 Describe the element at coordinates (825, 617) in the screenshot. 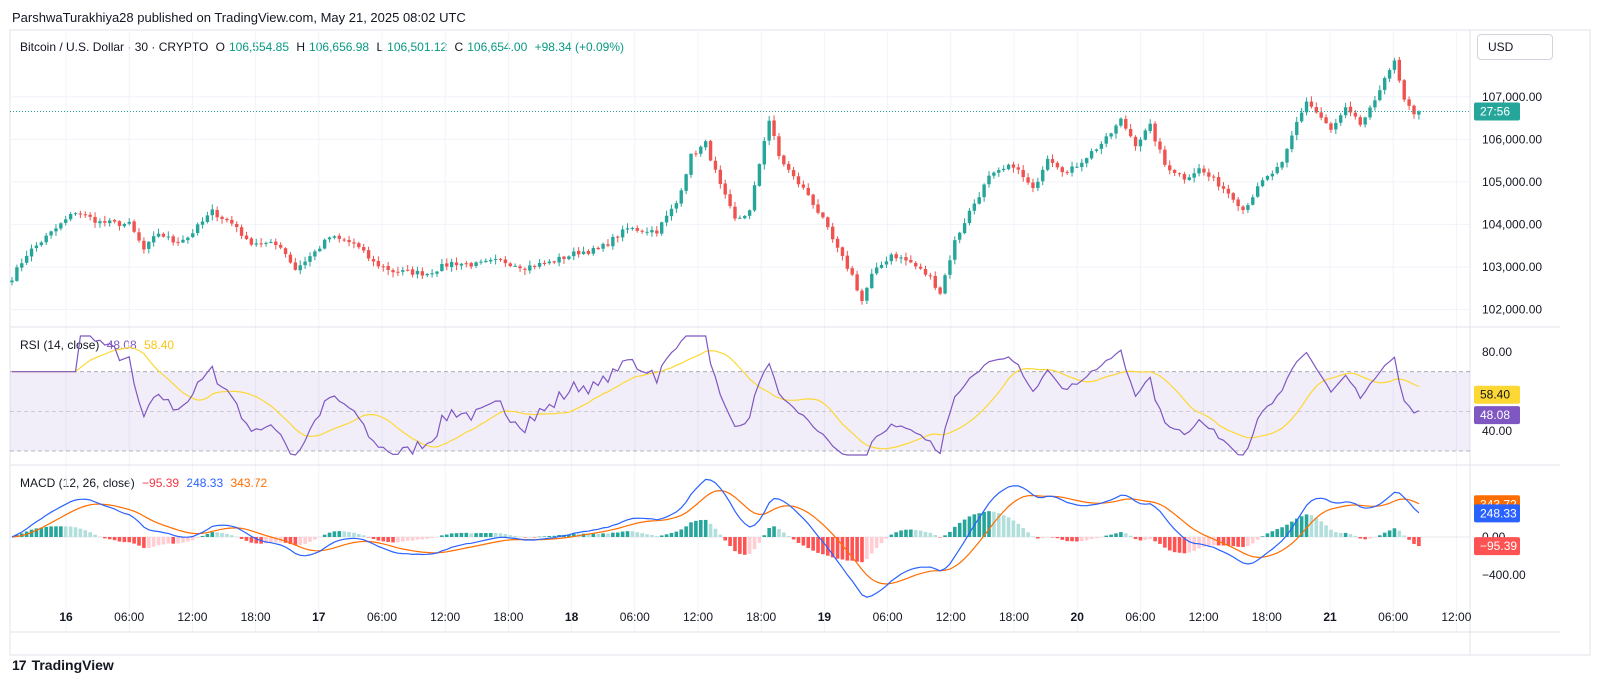

I see `time-tick-label: 19` at that location.